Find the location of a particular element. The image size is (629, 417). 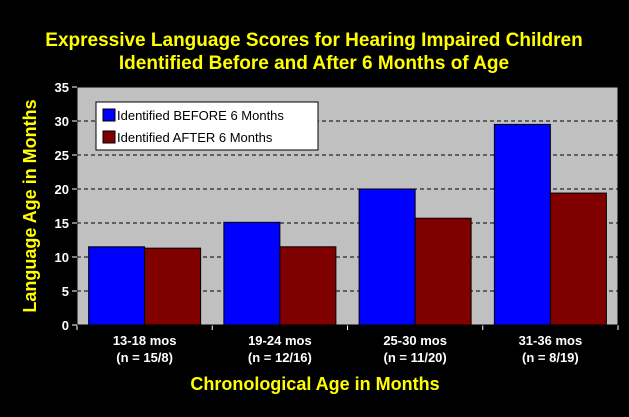

x-axis-title: Chronological Age in Months is located at coordinates (314, 384).